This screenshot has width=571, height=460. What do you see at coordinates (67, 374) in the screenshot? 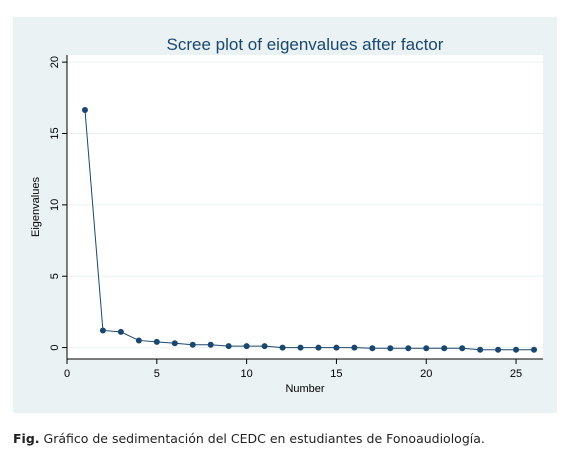
I see `x-tick-label: 0` at bounding box center [67, 374].